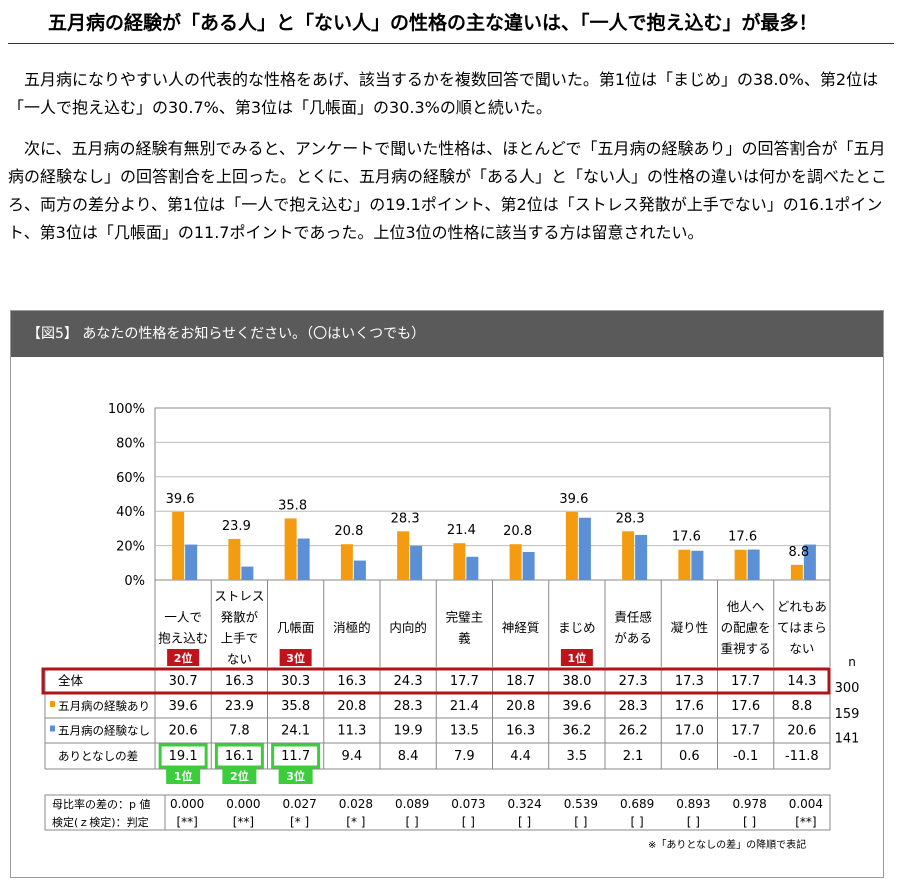 The width and height of the screenshot is (902, 885). Describe the element at coordinates (295, 706) in the screenshot. I see `table-cell: 35.8` at that location.